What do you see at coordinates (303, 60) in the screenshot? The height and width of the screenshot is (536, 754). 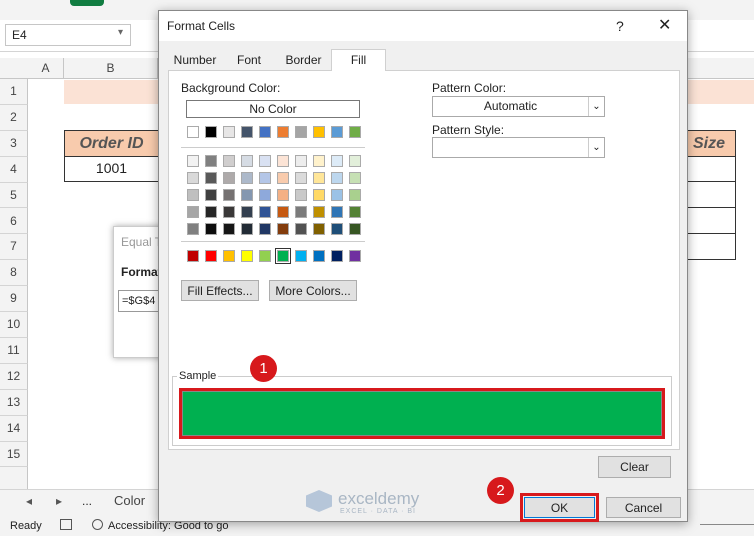 I see `dialog-tab: Border` at bounding box center [303, 60].